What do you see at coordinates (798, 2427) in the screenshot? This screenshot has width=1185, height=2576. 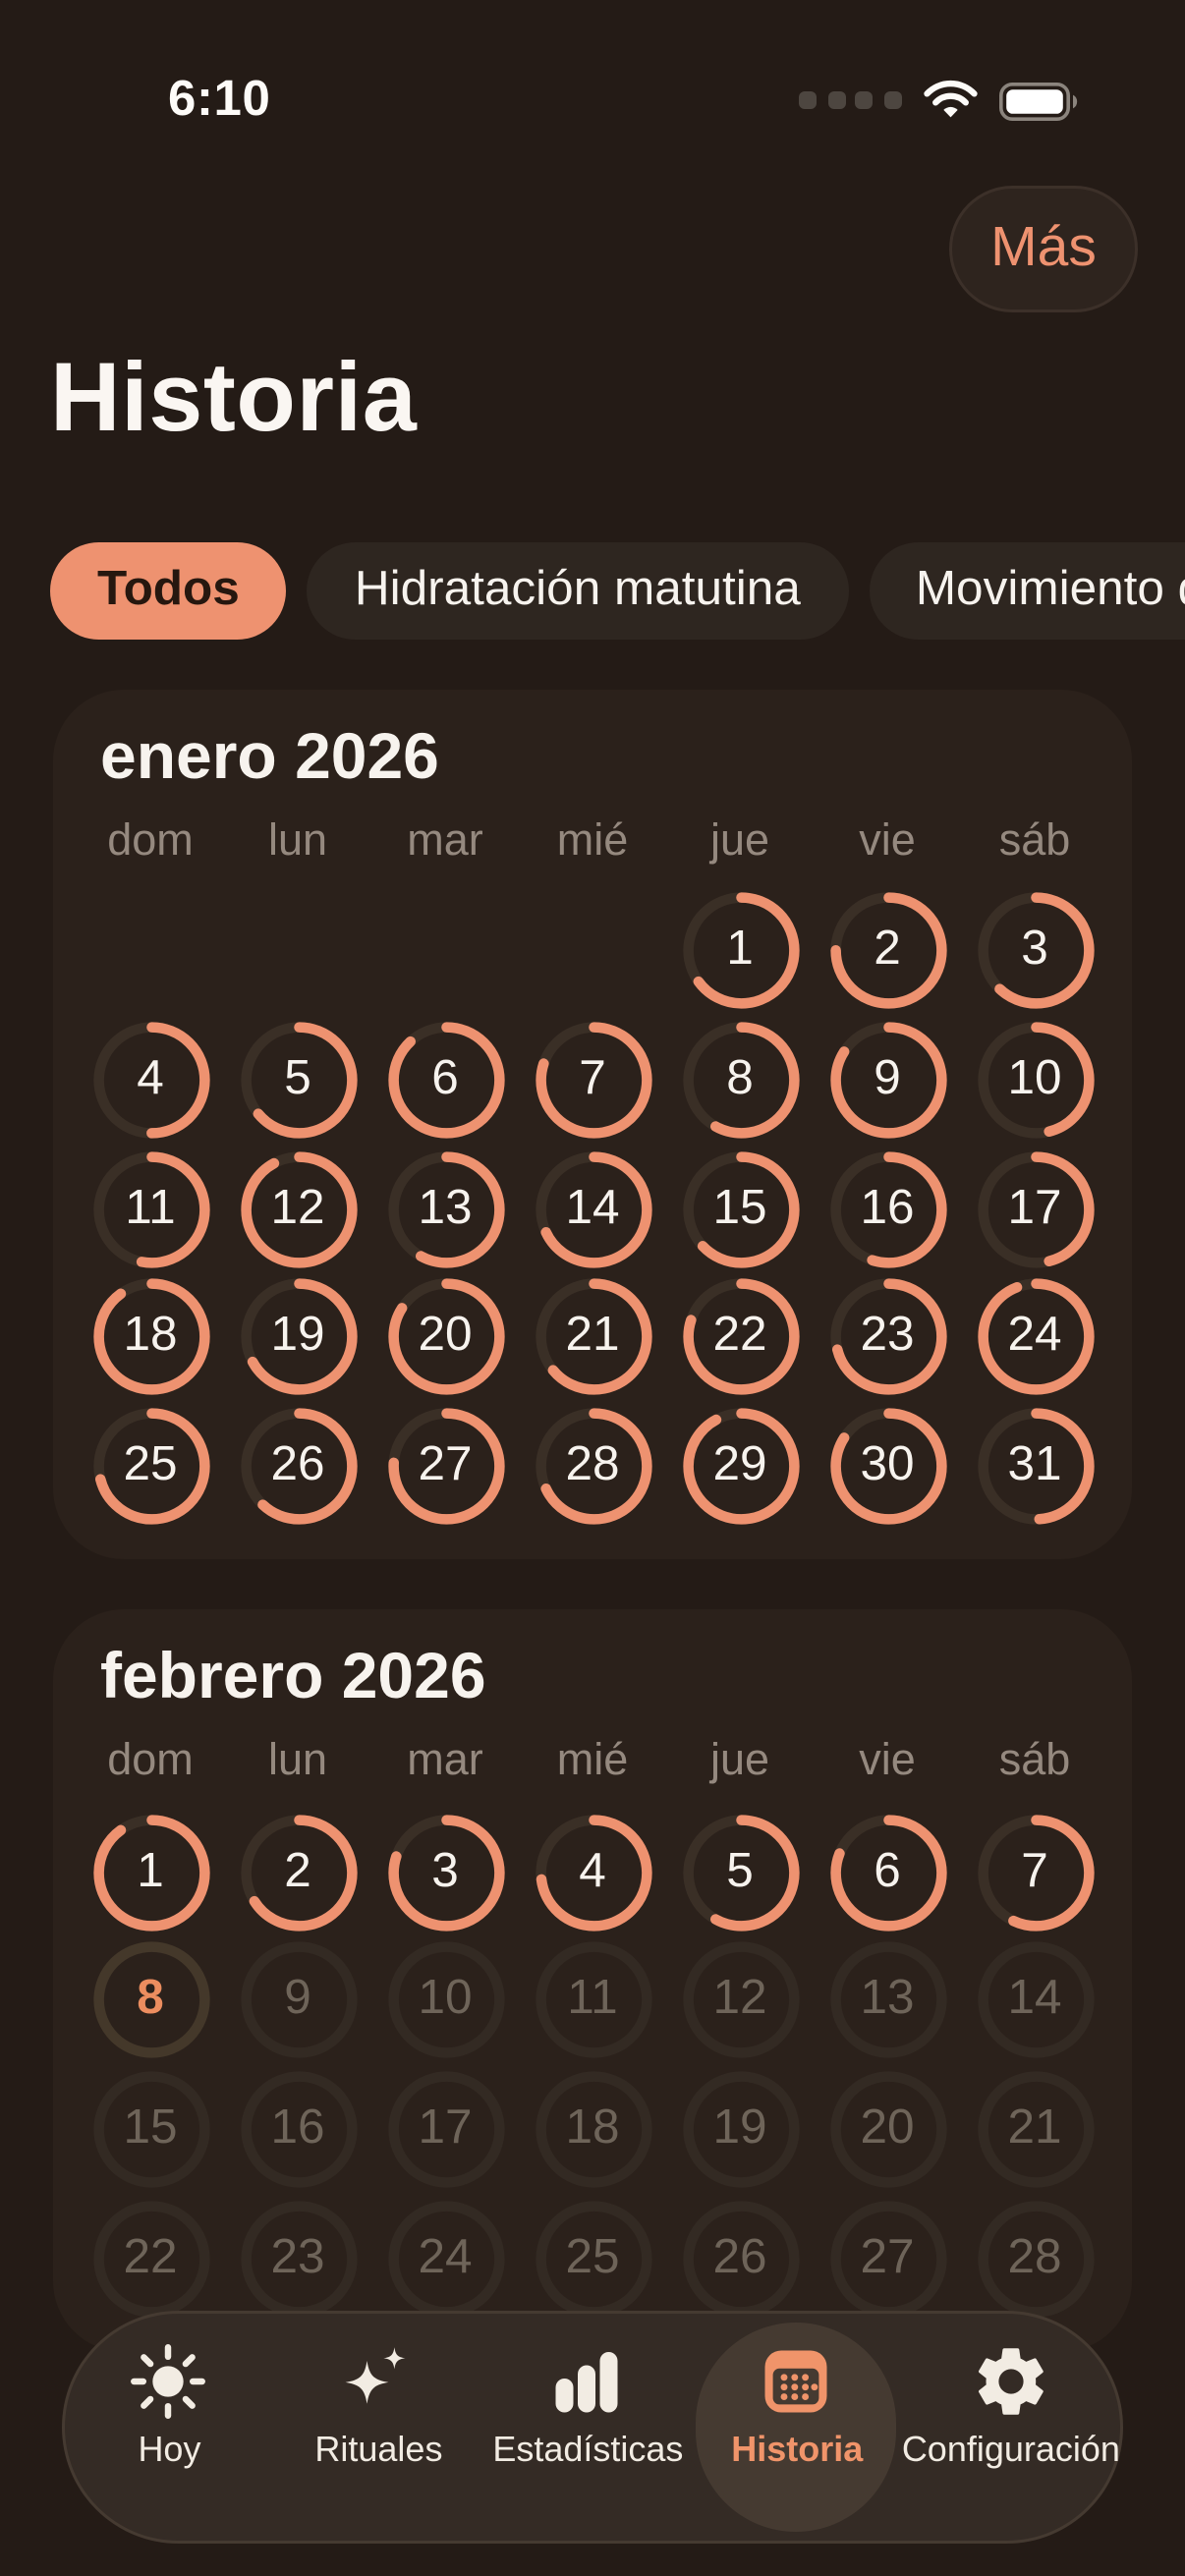 I see `tab-historia: Historia` at bounding box center [798, 2427].